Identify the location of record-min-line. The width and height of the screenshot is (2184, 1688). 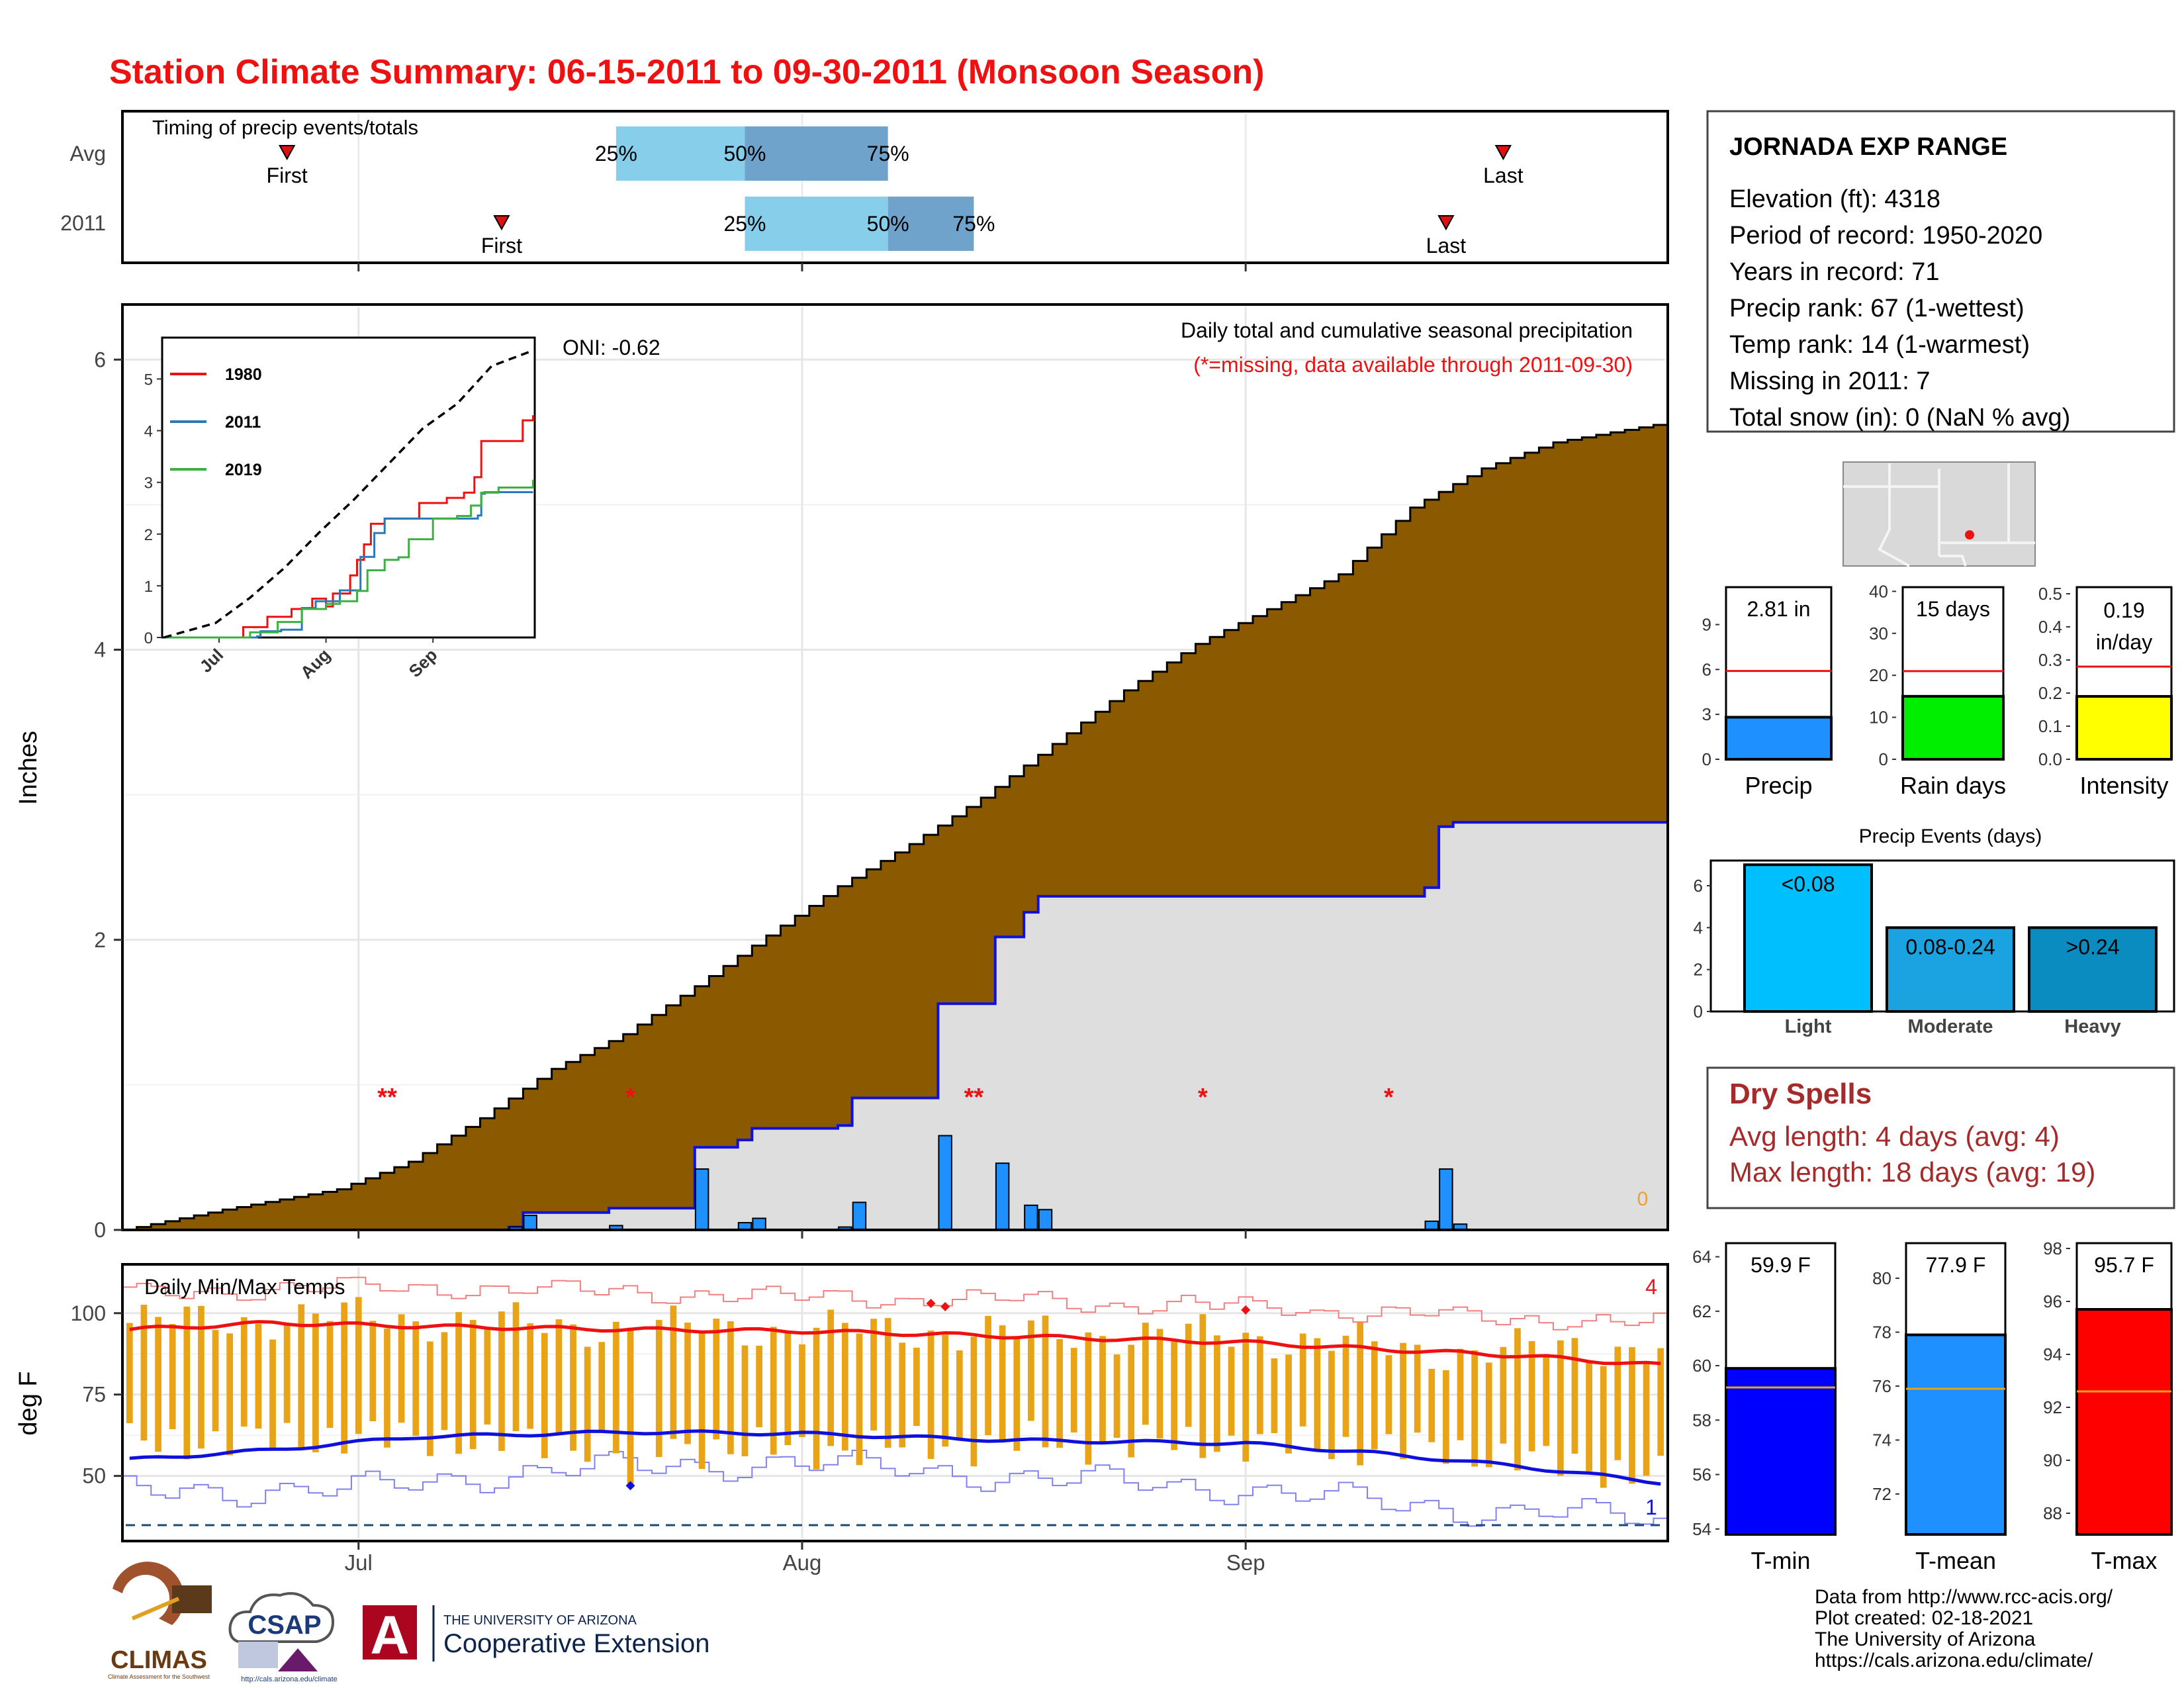
(895, 1488).